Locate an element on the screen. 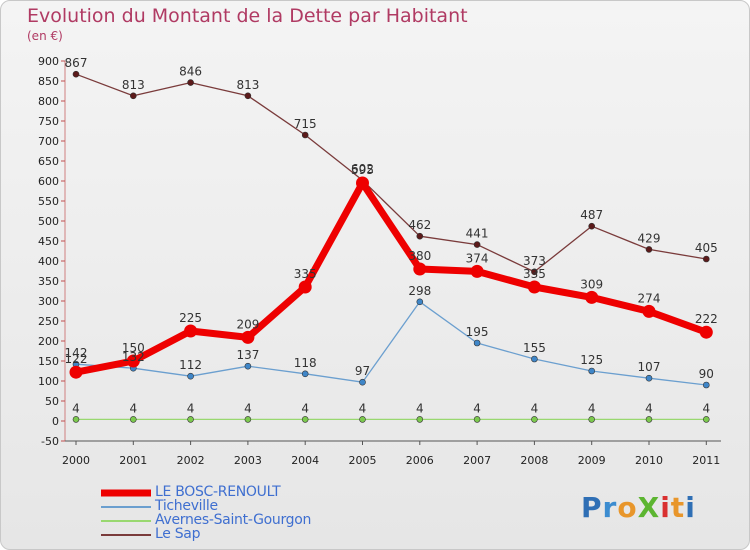  y-tick-label: 250 is located at coordinates (48, 321).